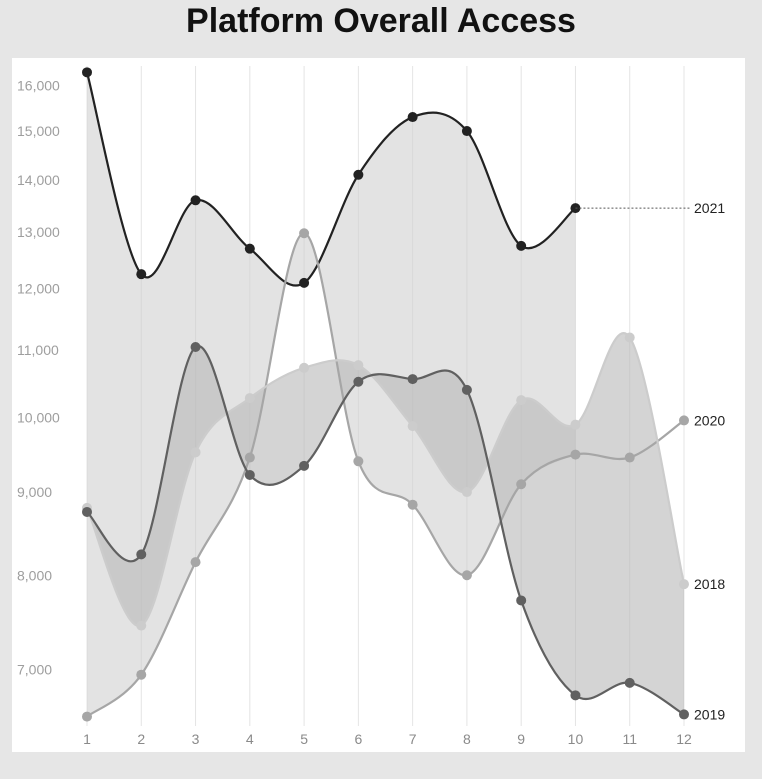  I want to click on x-tick-label: 2, so click(141, 739).